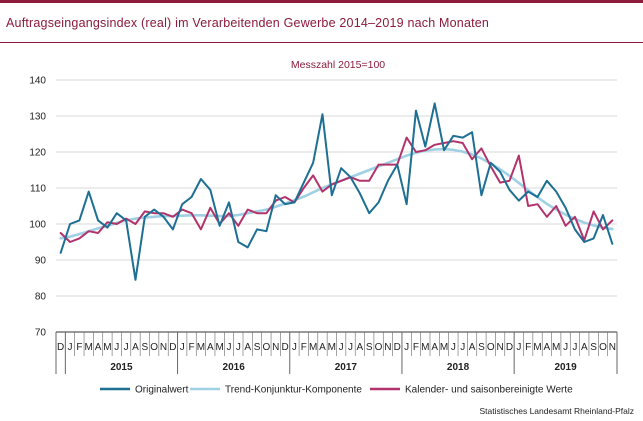  I want to click on year-label: 2019, so click(565, 367).